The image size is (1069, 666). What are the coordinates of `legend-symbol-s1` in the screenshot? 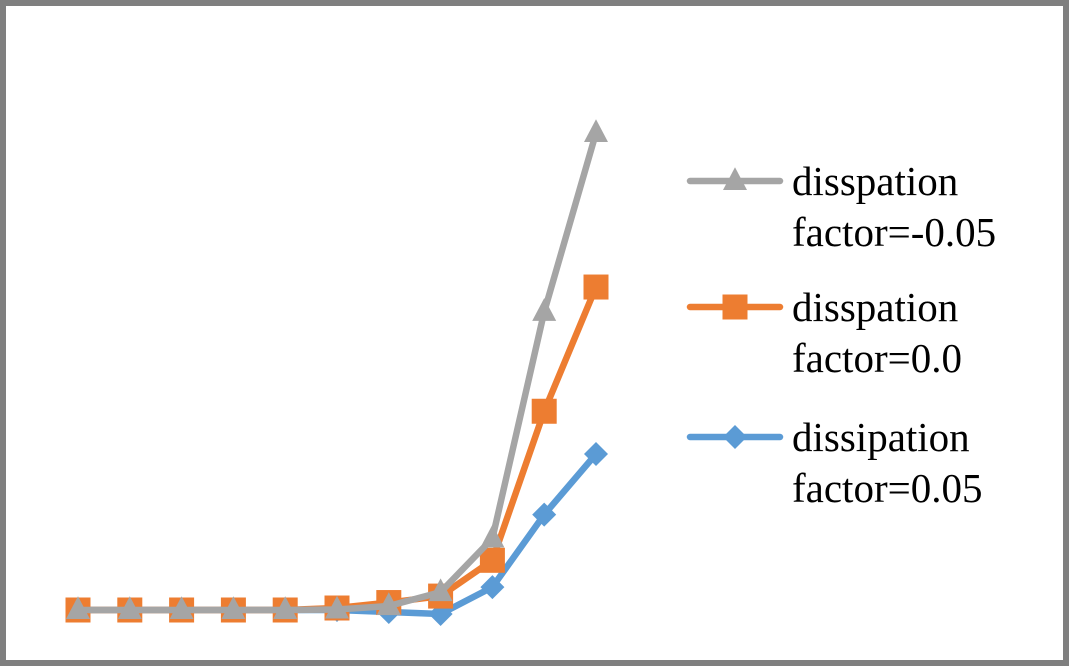 It's located at (735, 178).